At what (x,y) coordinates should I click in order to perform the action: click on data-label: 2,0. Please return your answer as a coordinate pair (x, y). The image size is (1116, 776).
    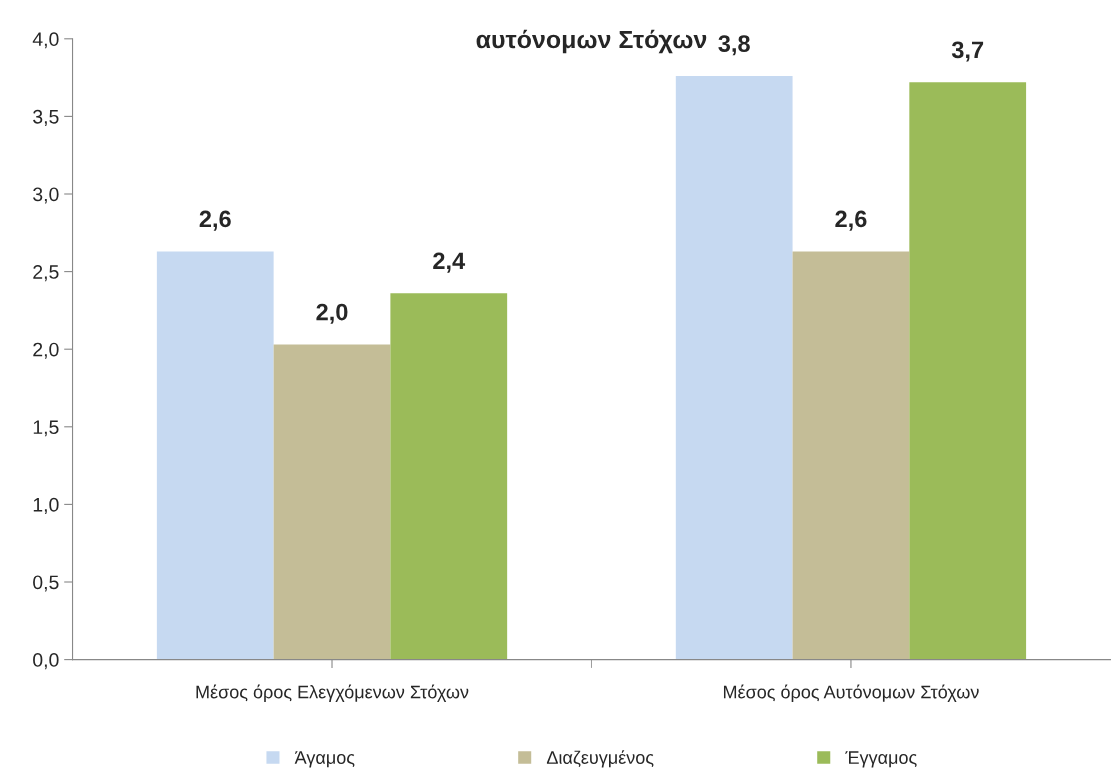
    Looking at the image, I should click on (332, 313).